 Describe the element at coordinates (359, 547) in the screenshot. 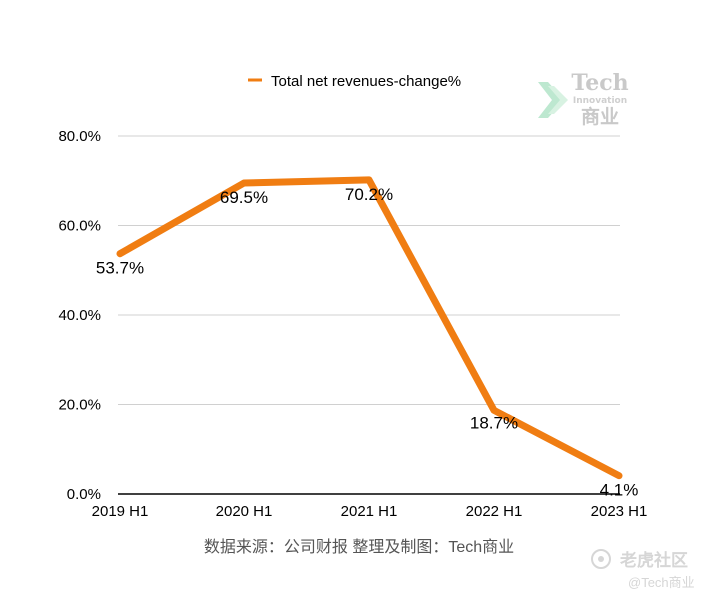

I see `source-note: 数据来源：公司财报 整理及制图：Tech商业` at that location.